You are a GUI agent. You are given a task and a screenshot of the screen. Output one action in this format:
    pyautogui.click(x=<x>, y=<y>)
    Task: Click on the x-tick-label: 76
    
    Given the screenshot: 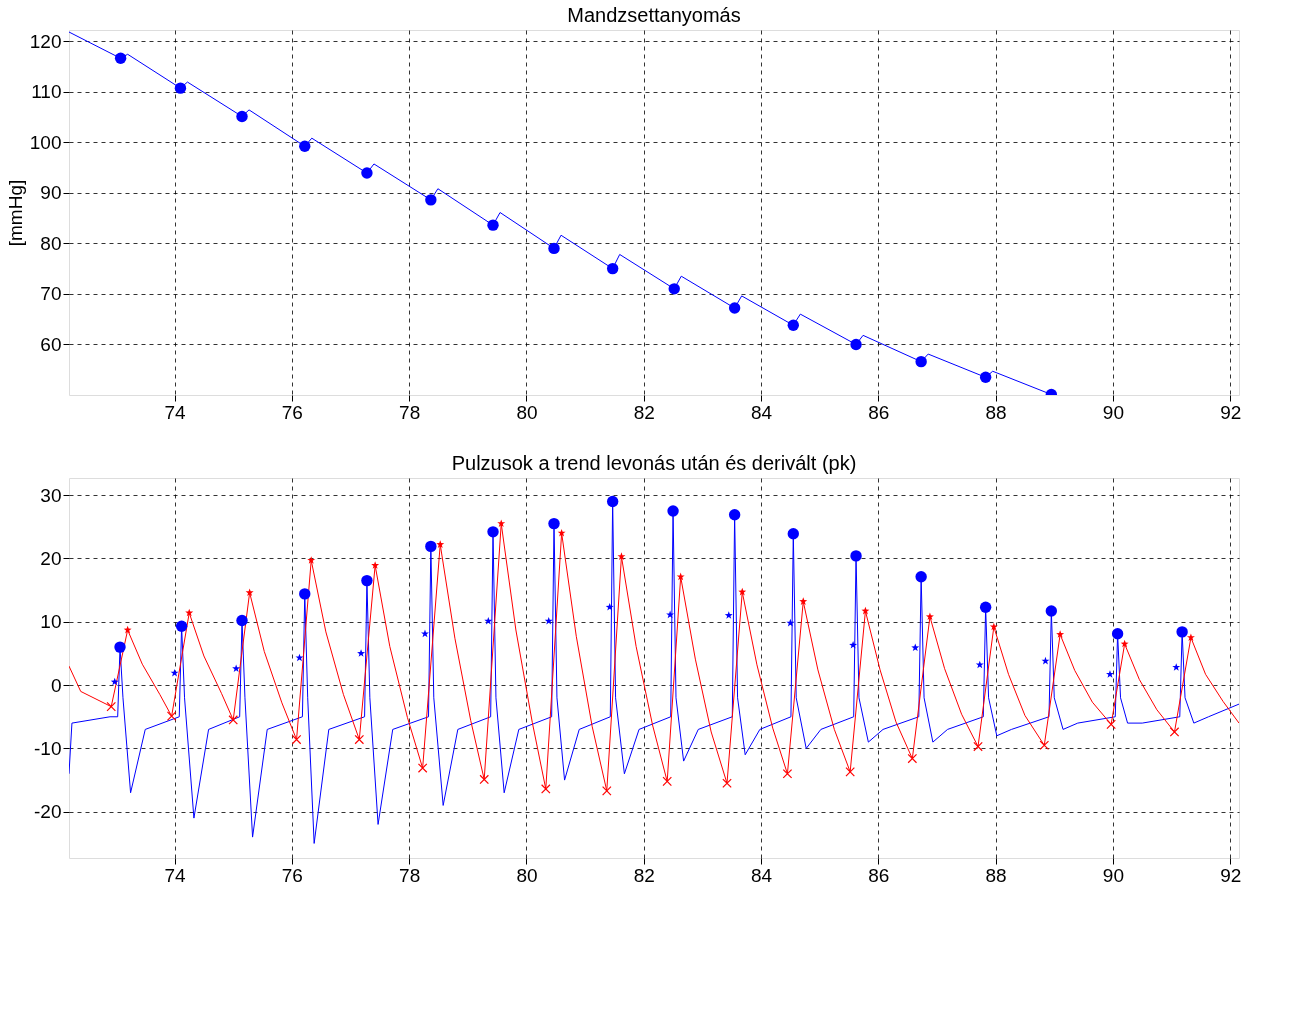 What is the action you would take?
    pyautogui.click(x=292, y=412)
    